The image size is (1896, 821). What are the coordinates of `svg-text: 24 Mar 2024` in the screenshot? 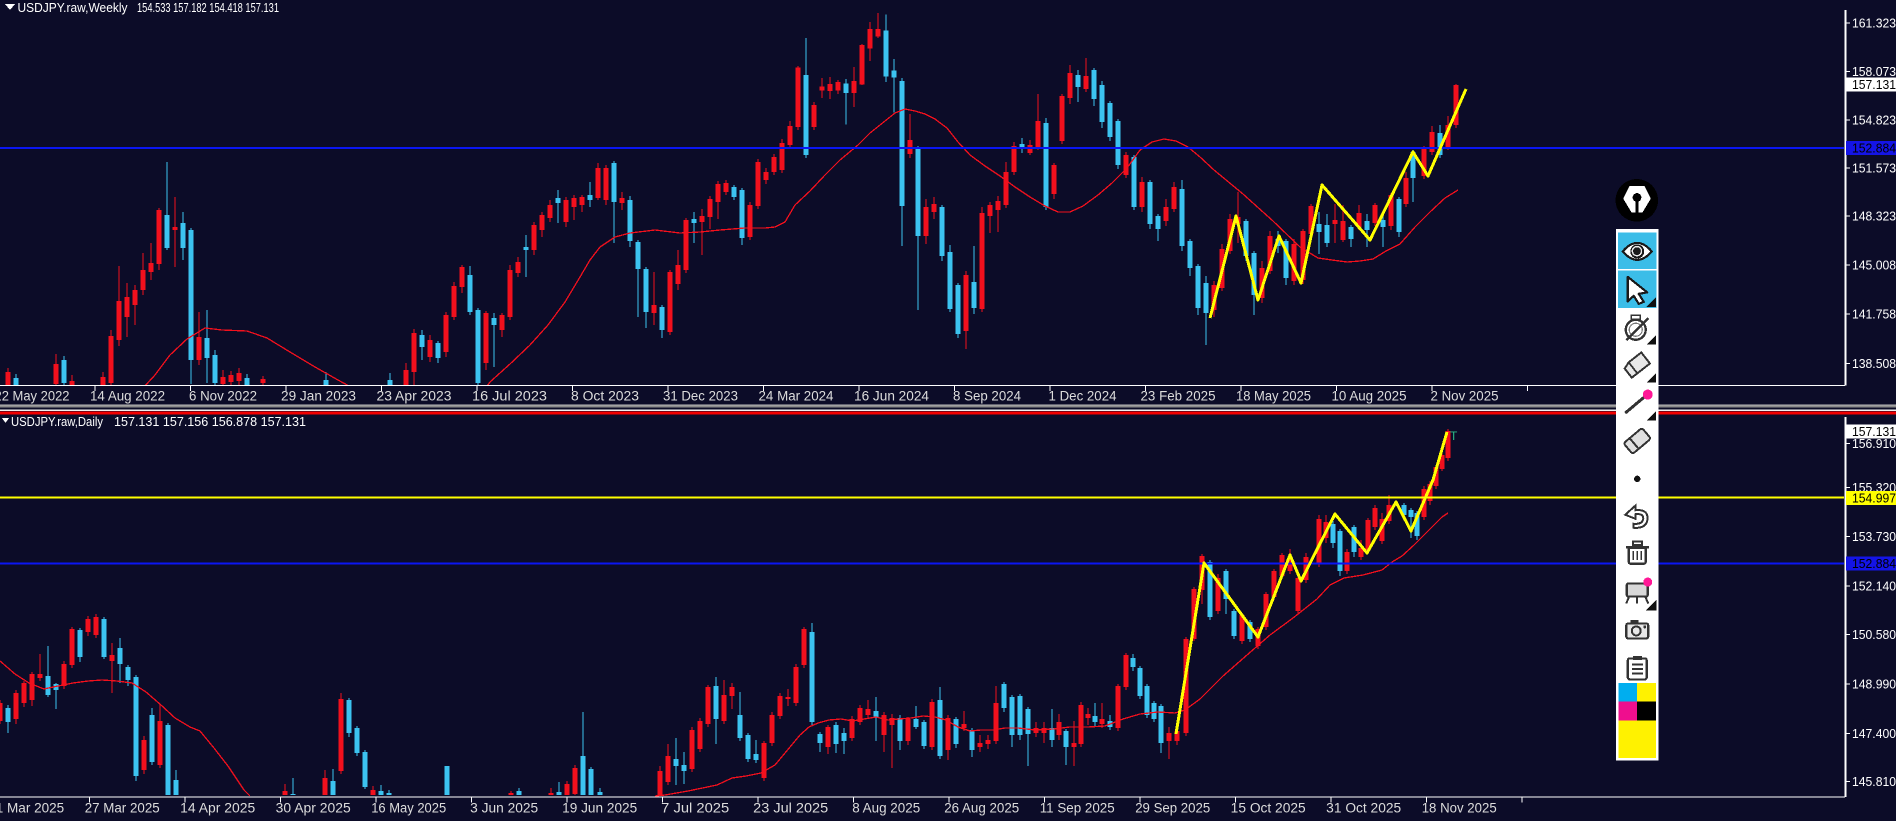 It's located at (796, 396).